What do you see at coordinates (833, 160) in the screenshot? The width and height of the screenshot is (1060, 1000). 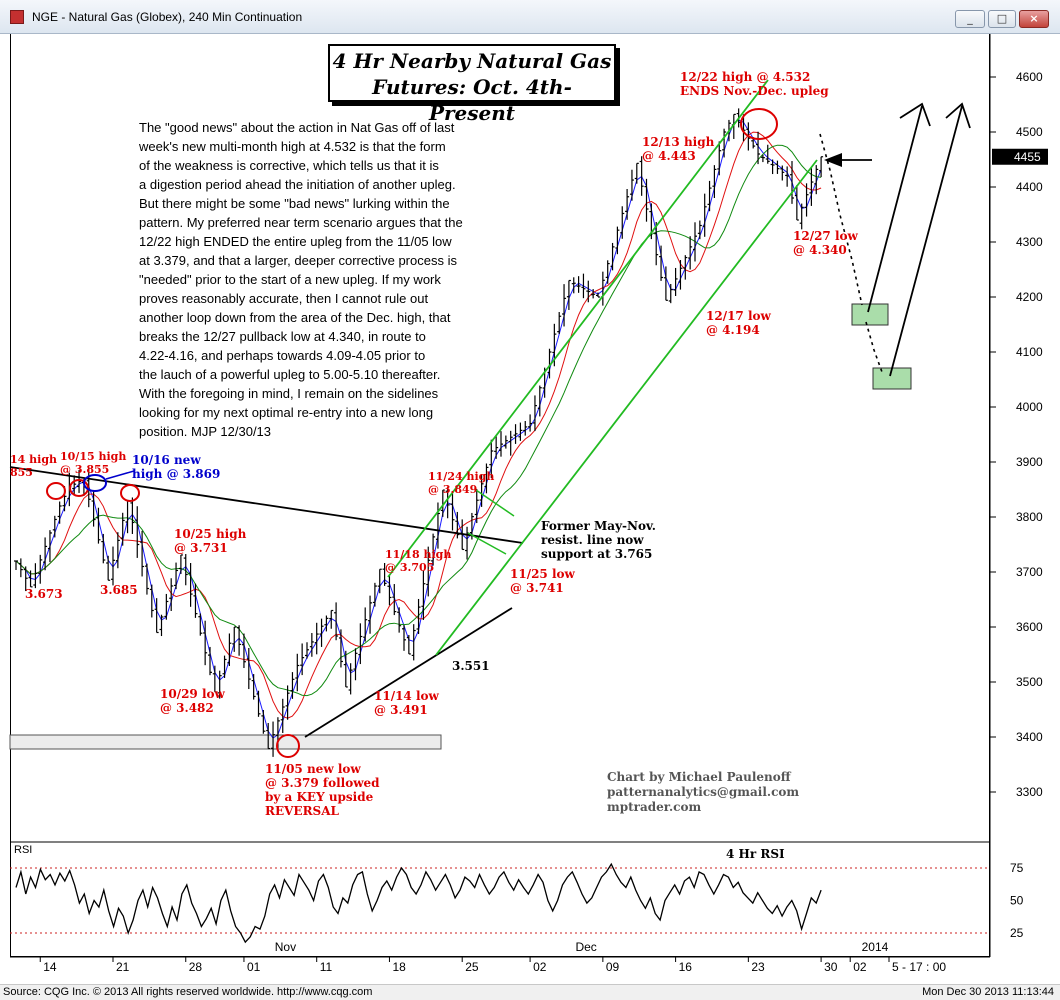 I see `pointer-arrow-icon` at bounding box center [833, 160].